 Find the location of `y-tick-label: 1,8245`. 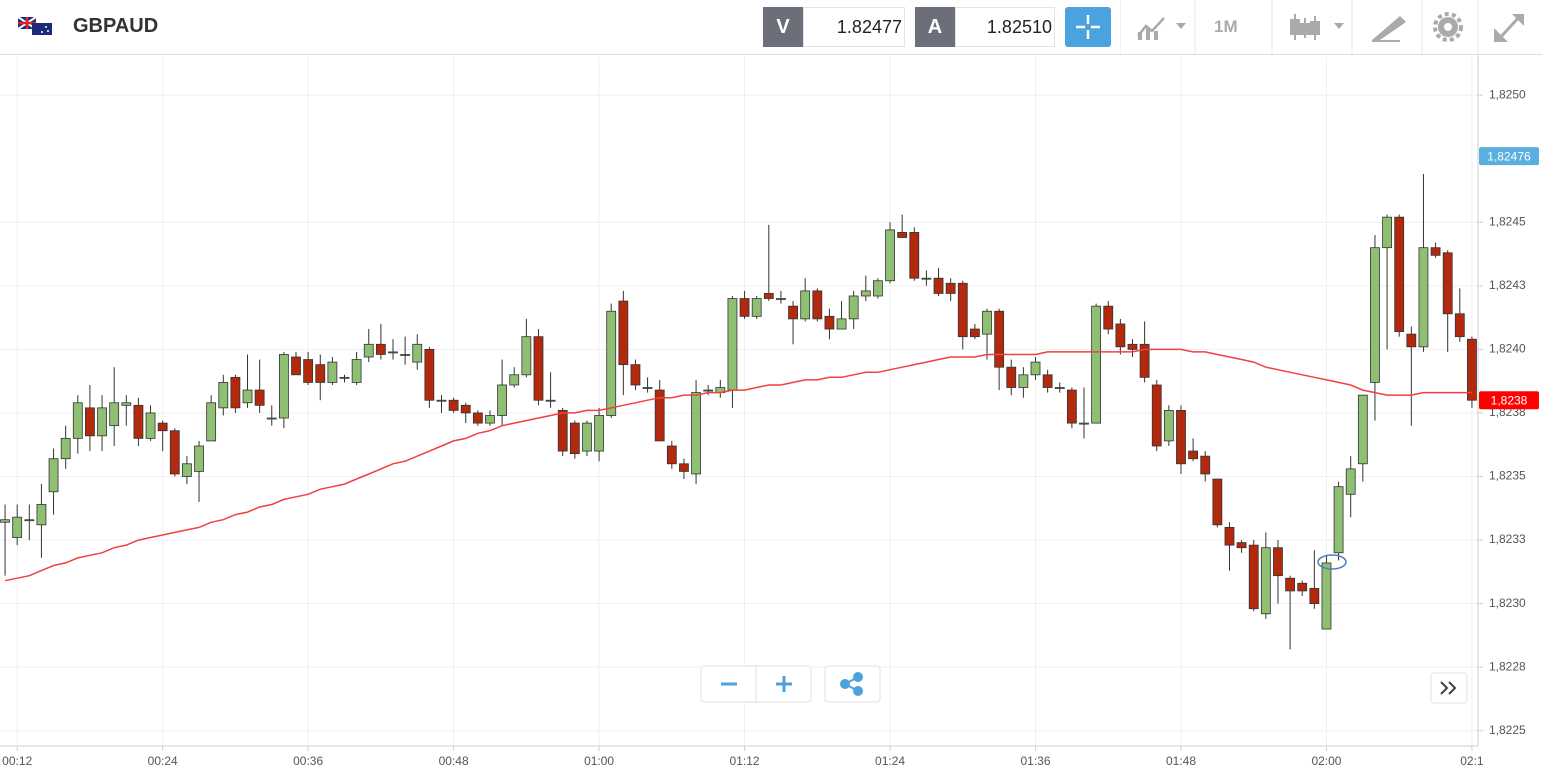

y-tick-label: 1,8245 is located at coordinates (1507, 221).